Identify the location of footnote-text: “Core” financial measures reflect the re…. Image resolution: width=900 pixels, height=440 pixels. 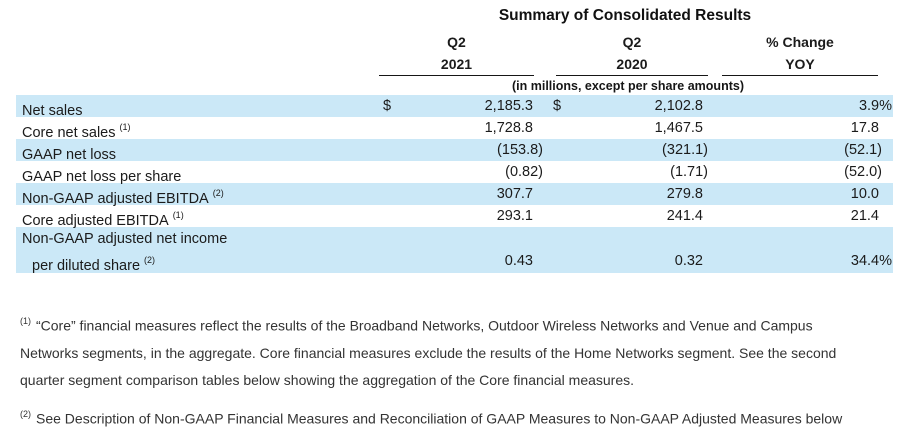
(428, 352).